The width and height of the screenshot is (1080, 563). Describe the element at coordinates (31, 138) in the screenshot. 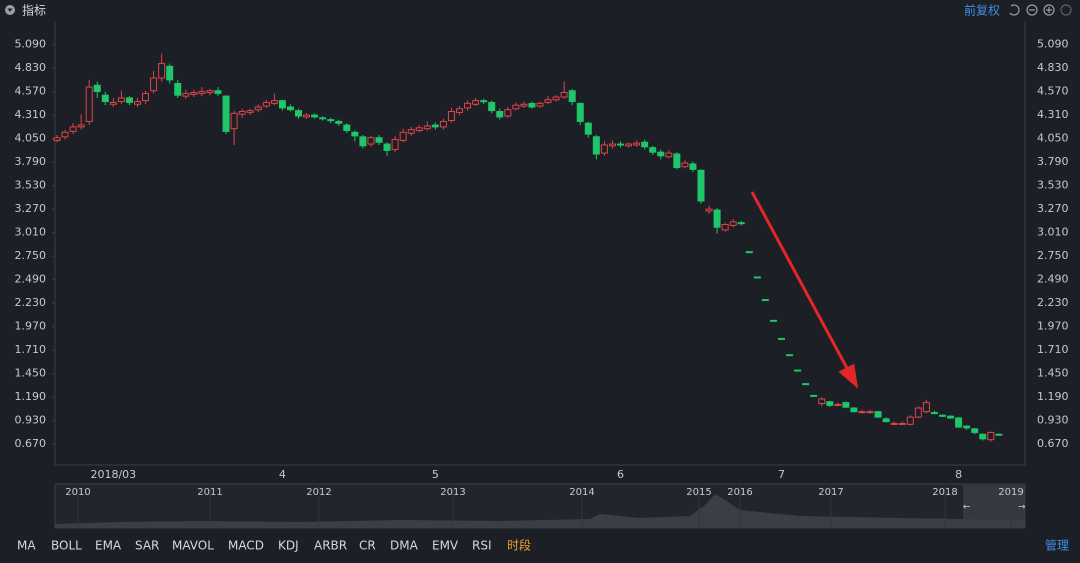

I see `y-tick-label: 4.050` at that location.